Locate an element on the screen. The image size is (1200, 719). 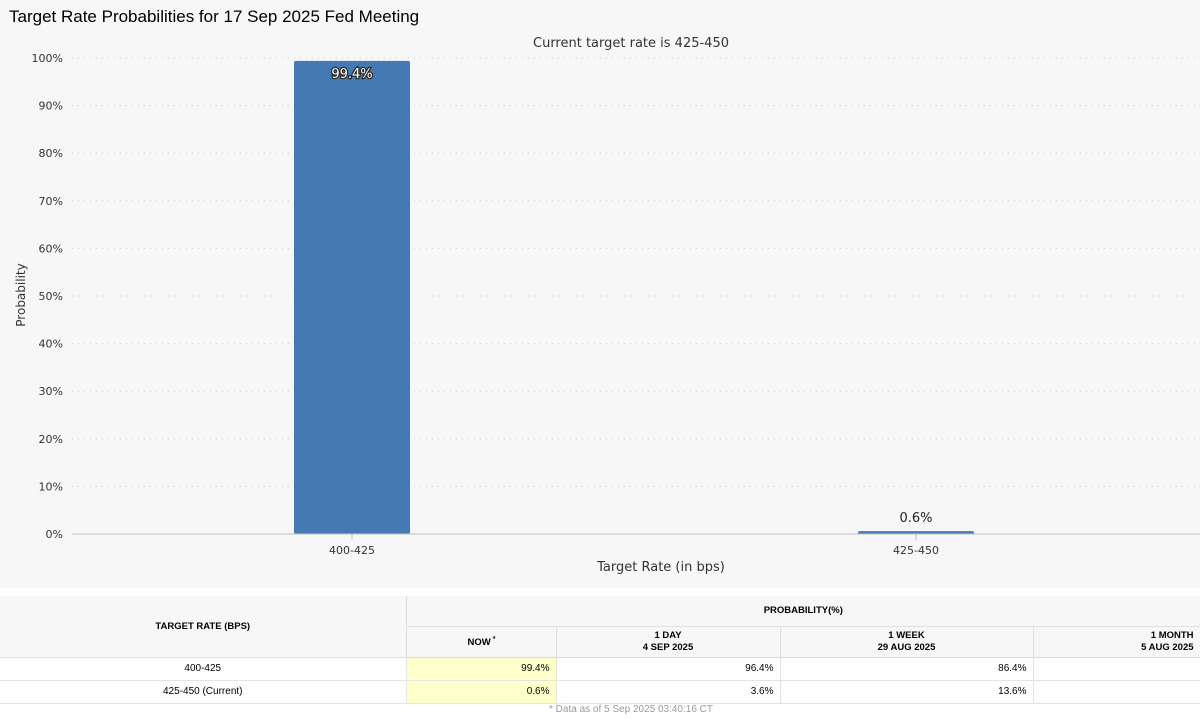
one-week-value-cell: 86.4% is located at coordinates (907, 669).